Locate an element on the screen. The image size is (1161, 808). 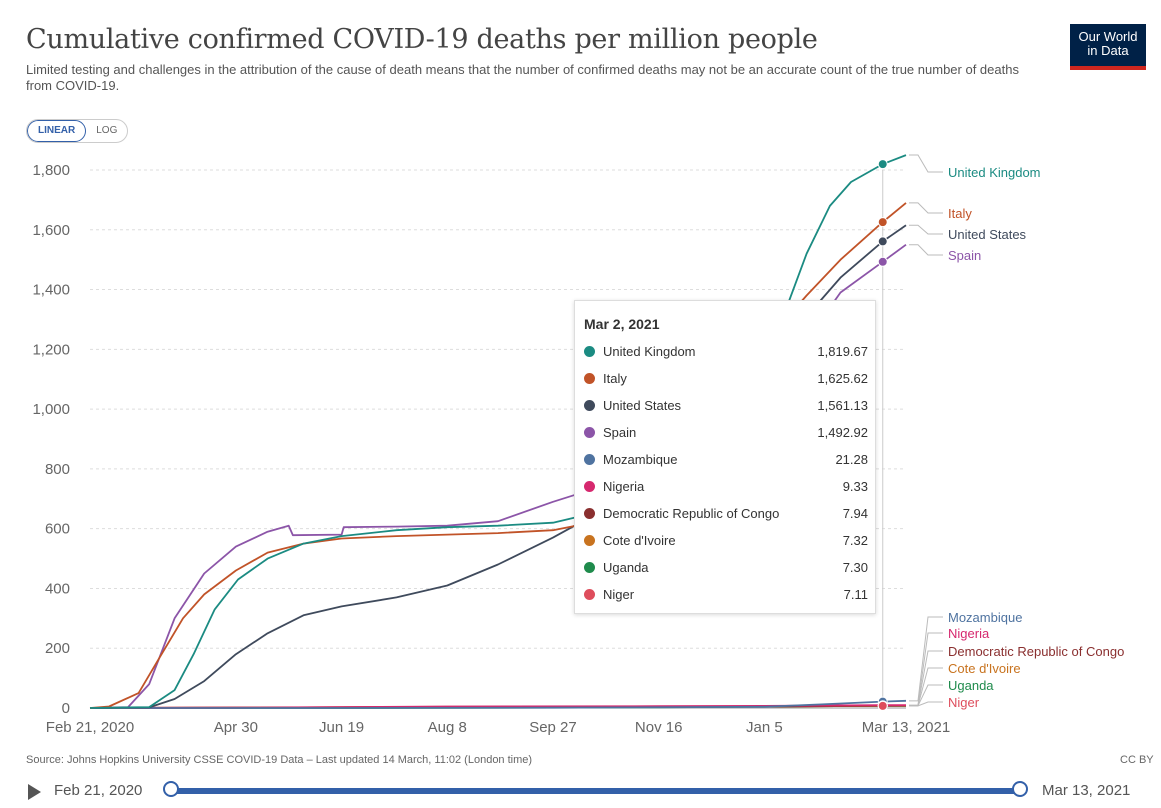
tooltip-row: United Kingdom 1,819.67 is located at coordinates (726, 352).